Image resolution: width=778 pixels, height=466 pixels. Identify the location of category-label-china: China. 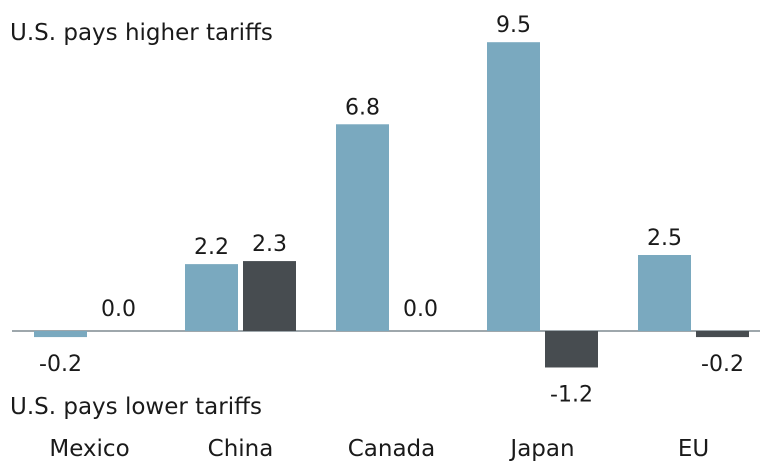
(241, 449).